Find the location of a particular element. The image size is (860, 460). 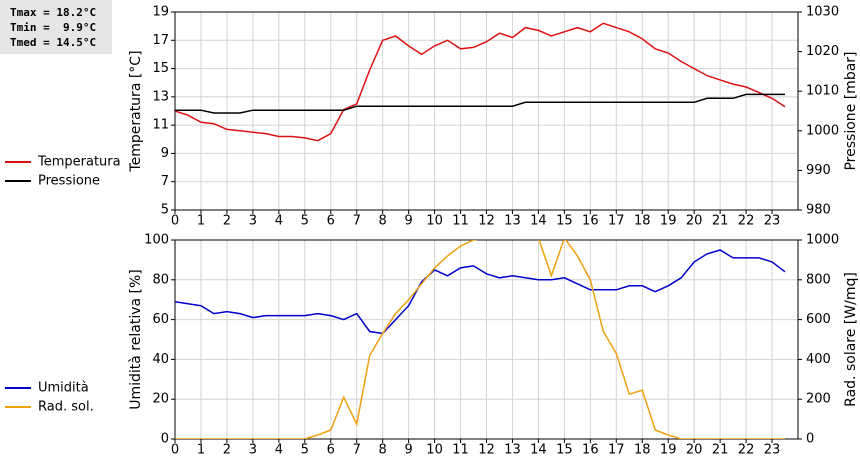

y2-axis-title: Rad. solare [W/mq] is located at coordinates (851, 339).